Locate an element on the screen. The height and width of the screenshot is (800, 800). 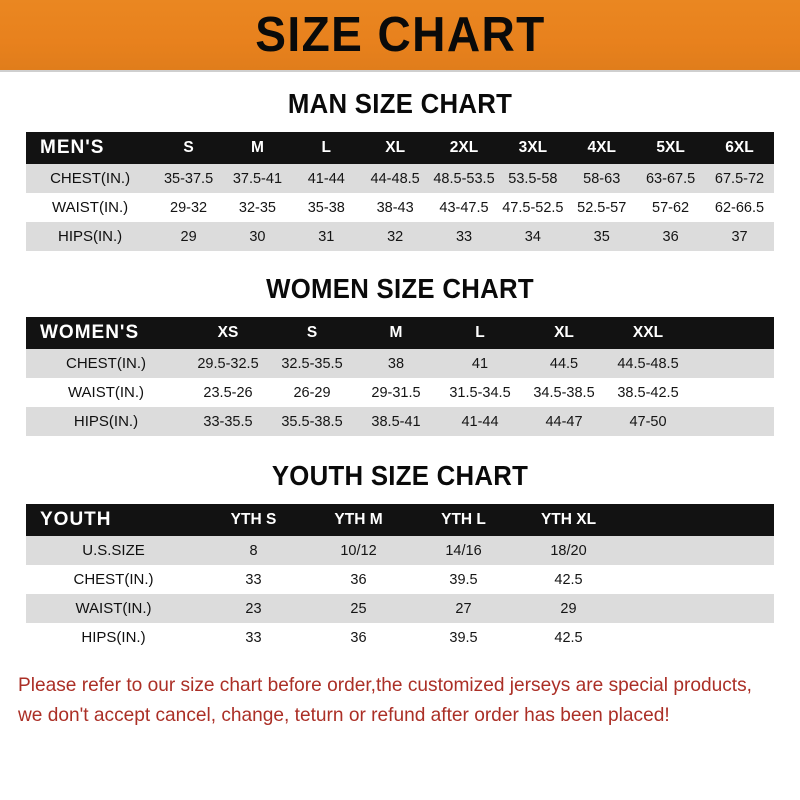
man-size-header: M is located at coordinates (257, 148).